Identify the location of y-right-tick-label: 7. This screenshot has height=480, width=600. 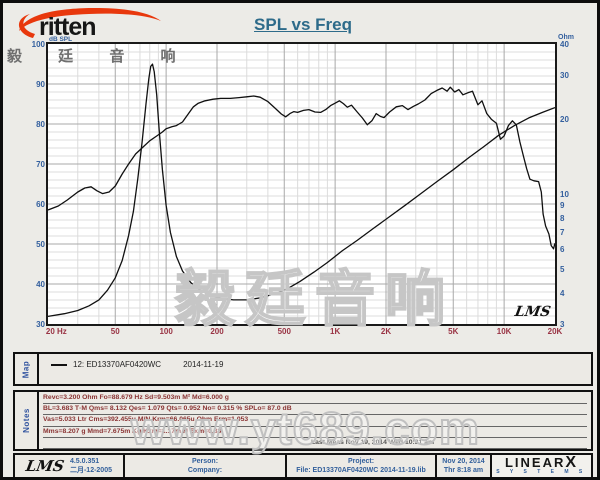
(562, 233).